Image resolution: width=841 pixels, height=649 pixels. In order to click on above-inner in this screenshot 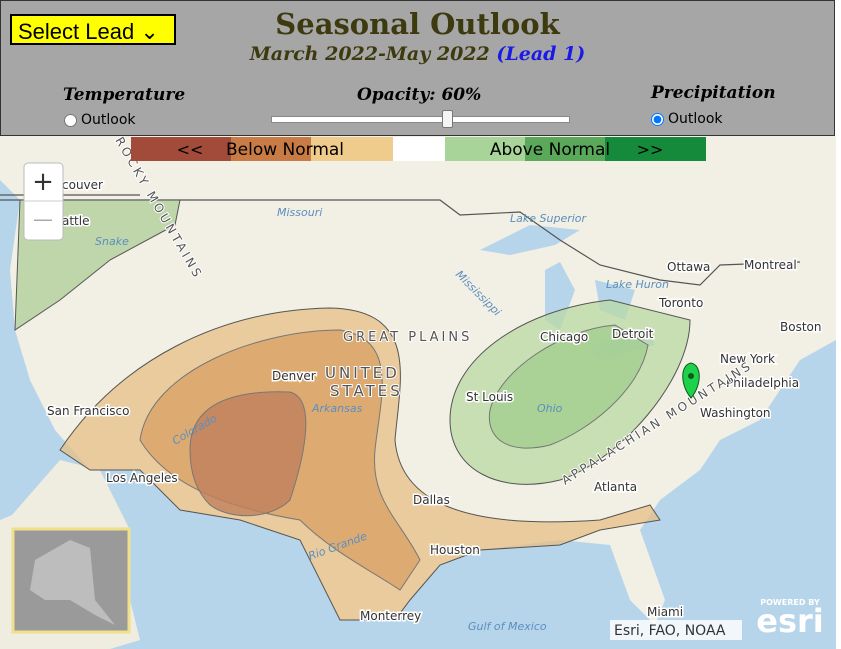, I will do `click(568, 386)`.